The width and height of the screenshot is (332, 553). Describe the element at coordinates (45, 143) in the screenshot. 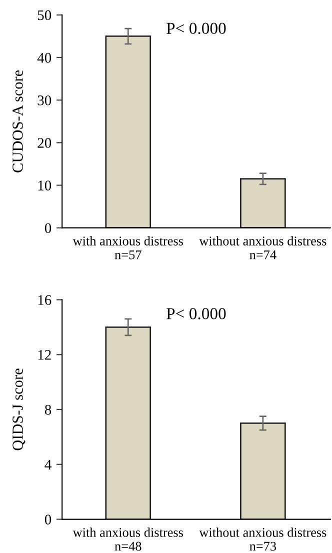

I see `y-tick-label: 20` at that location.